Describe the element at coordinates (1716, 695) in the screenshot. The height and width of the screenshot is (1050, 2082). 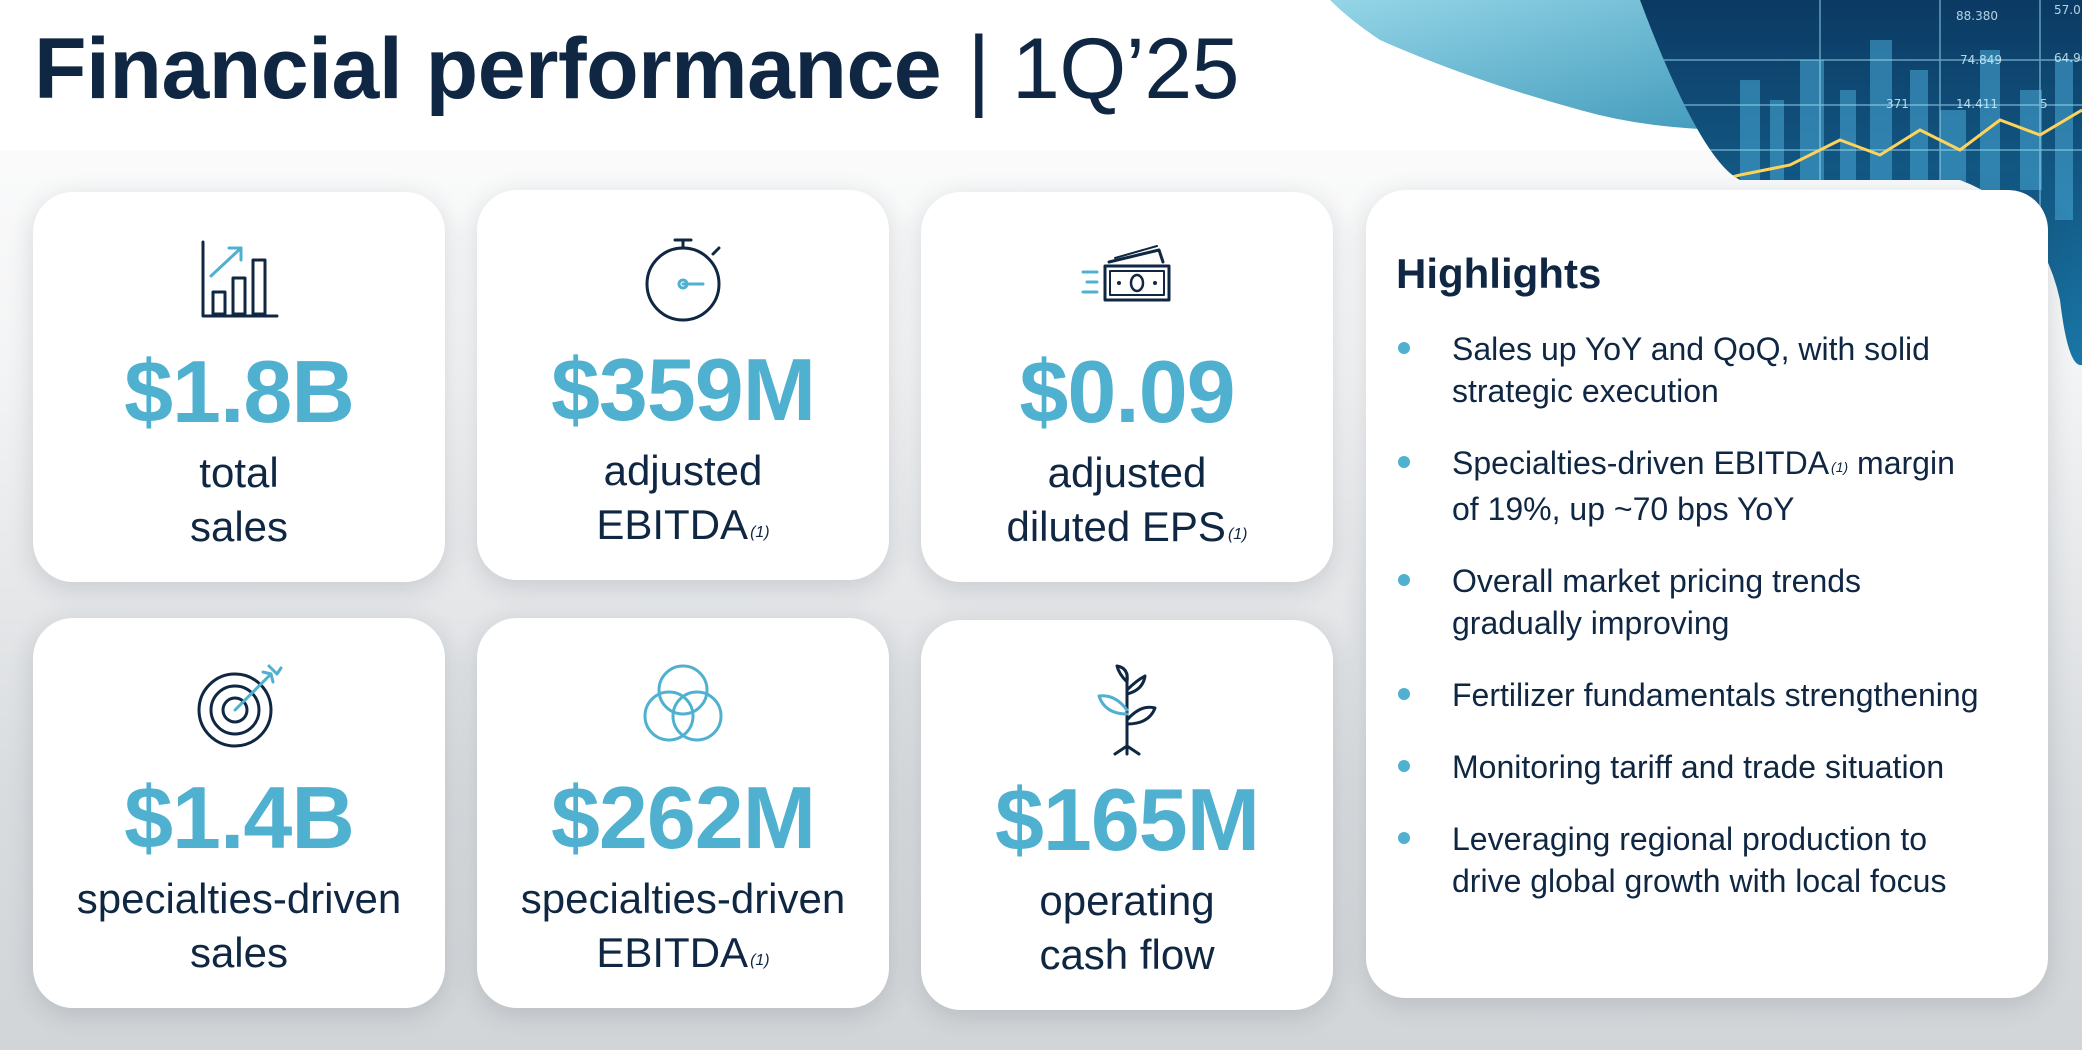
I see `highlight-item: Fertilizer fundamentals strengthening` at that location.